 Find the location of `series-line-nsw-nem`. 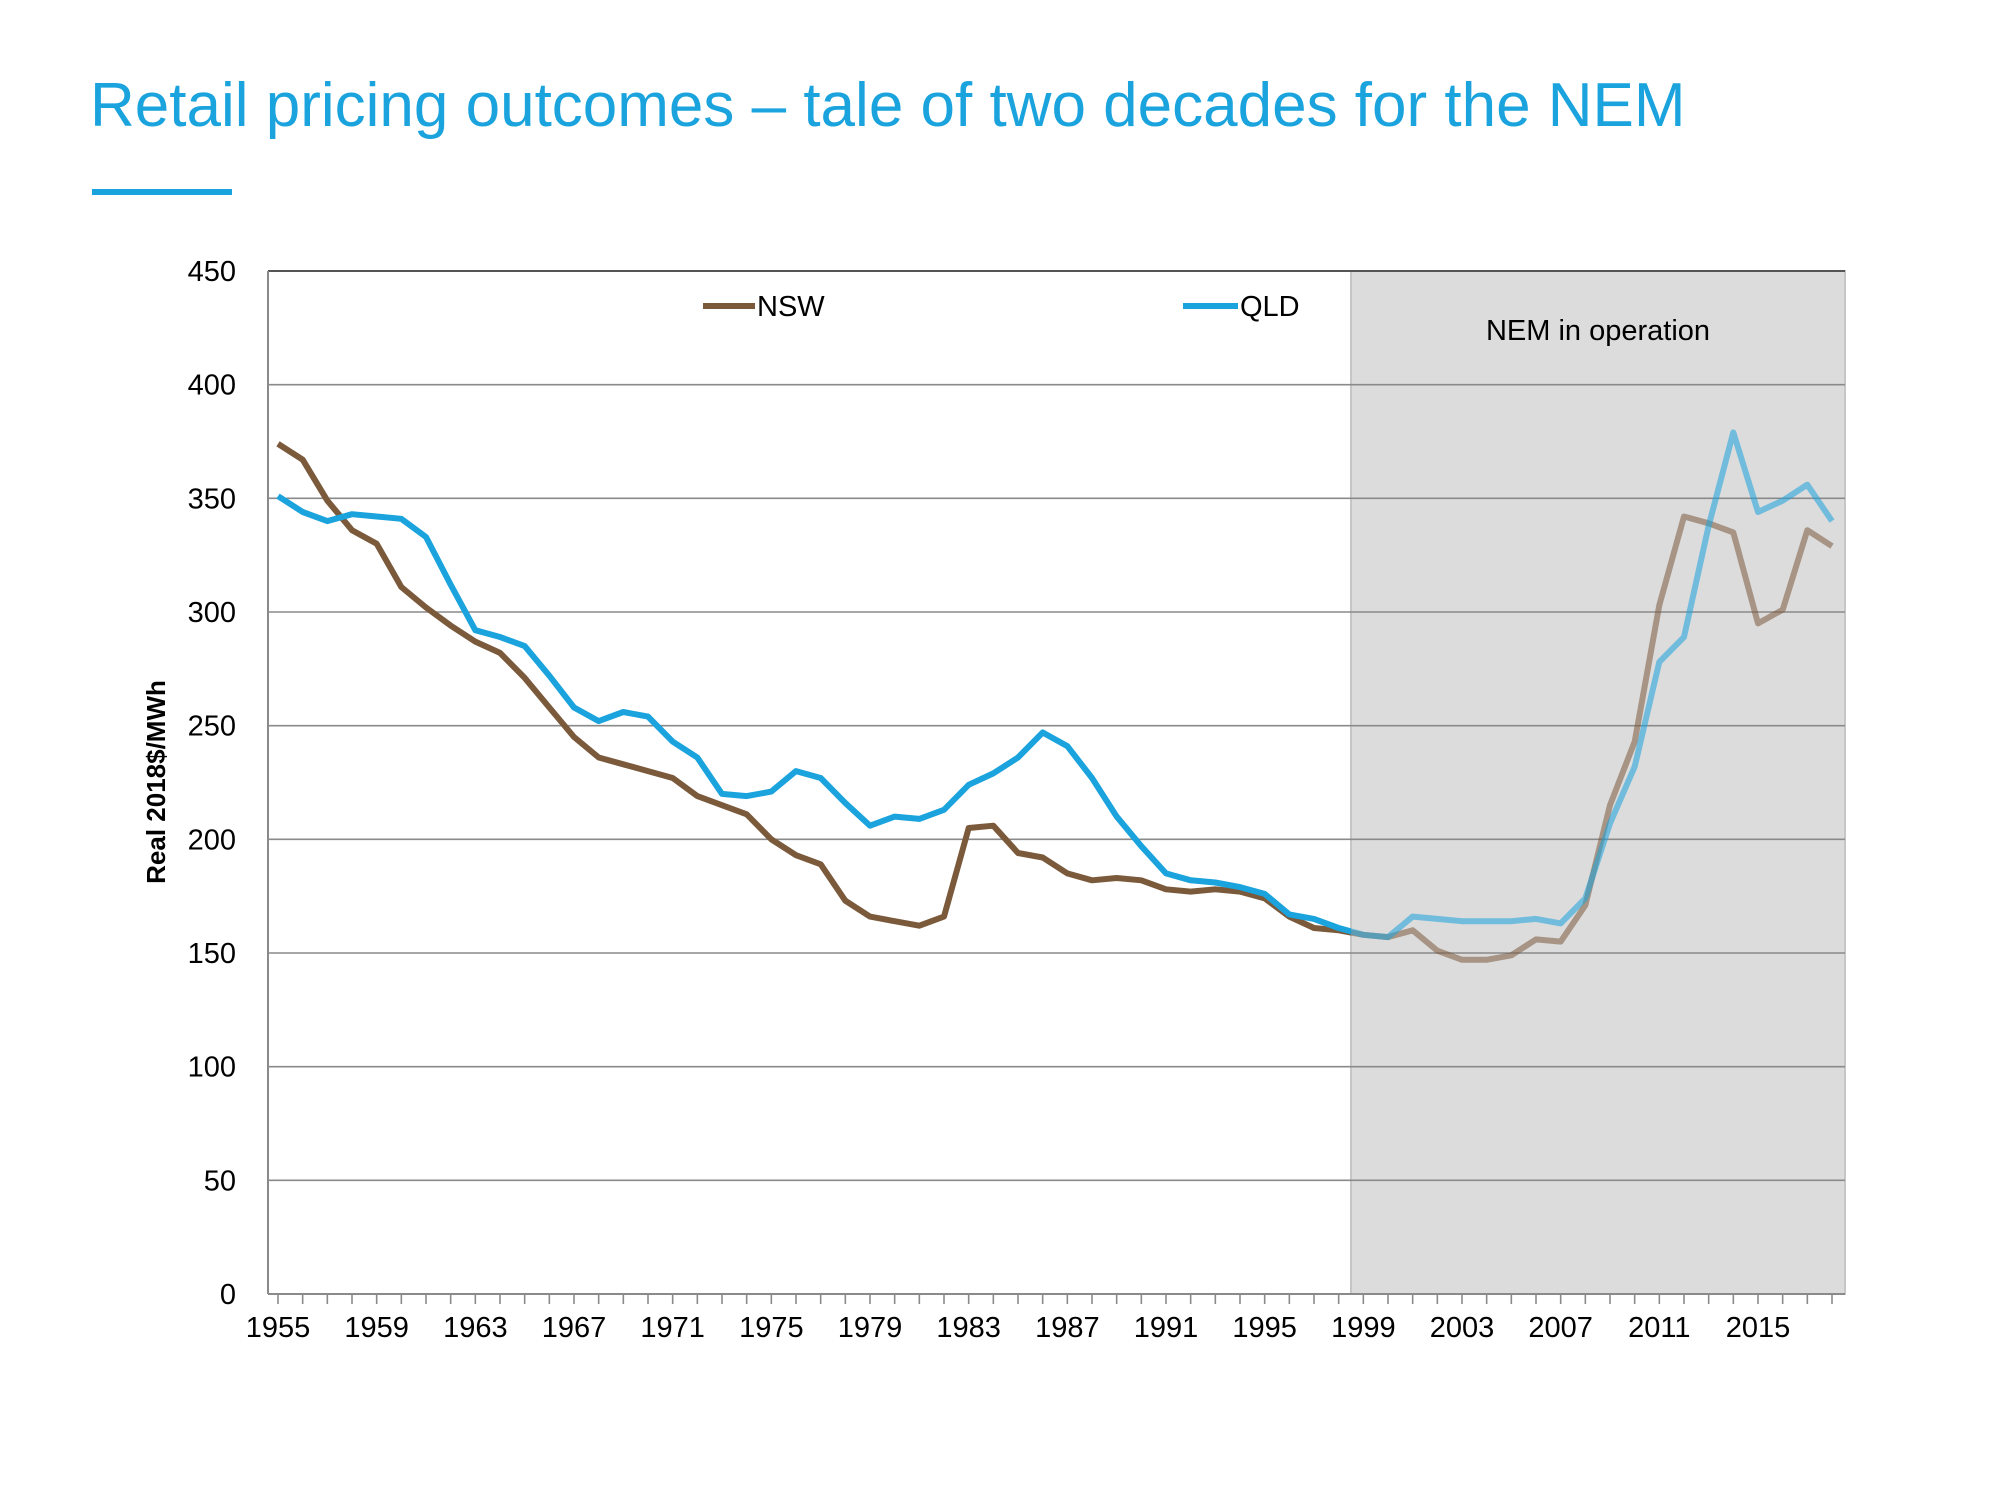

series-line-nsw-nem is located at coordinates (1592, 738).